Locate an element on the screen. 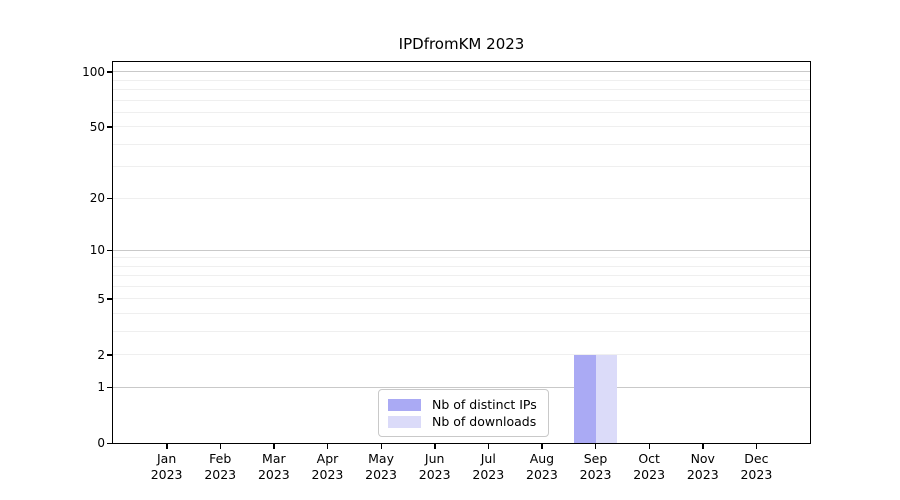 This screenshot has height=500, width=900. x-tick-month: Sep is located at coordinates (595, 458).